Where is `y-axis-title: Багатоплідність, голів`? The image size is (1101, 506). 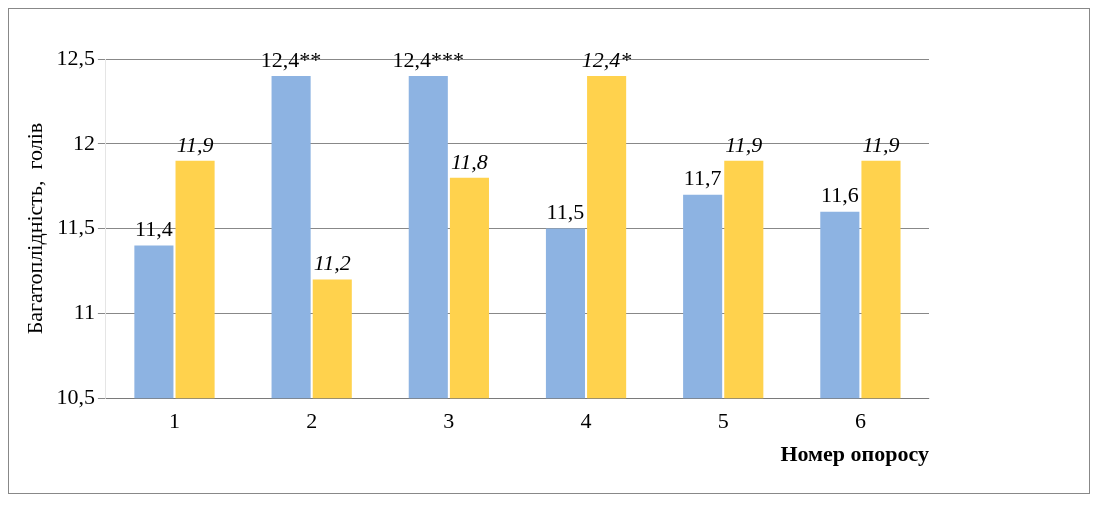 y-axis-title: Багатоплідність, голів is located at coordinates (34, 228).